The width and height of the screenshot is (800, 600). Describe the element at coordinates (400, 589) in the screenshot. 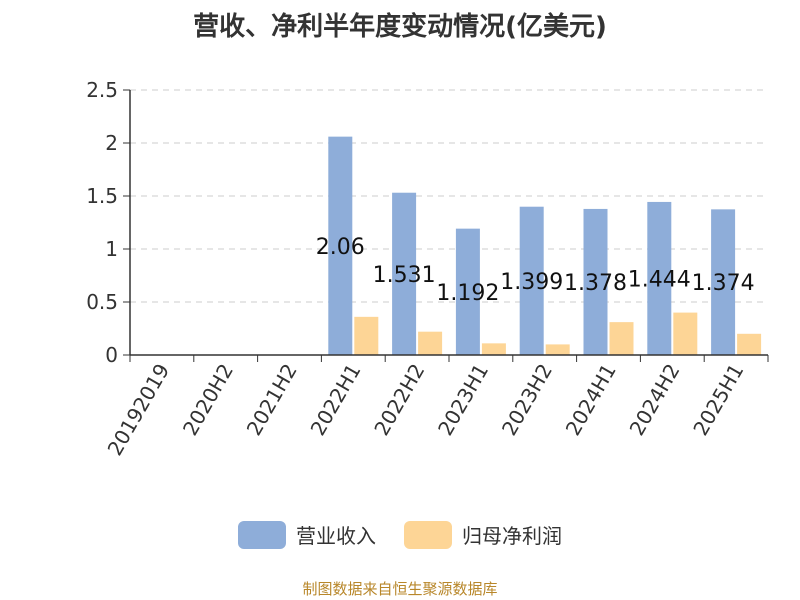

I see `source-note: 制图数据来自恒生聚源数据库` at that location.